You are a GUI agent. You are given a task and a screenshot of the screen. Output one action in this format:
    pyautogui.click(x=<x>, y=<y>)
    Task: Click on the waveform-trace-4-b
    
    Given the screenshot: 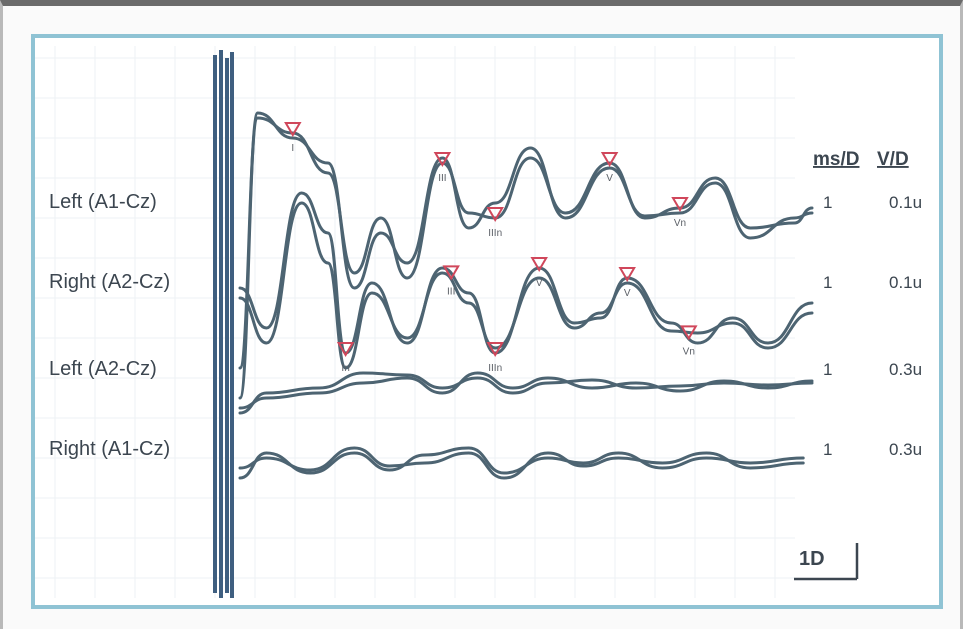 What is the action you would take?
    pyautogui.click(x=521, y=463)
    